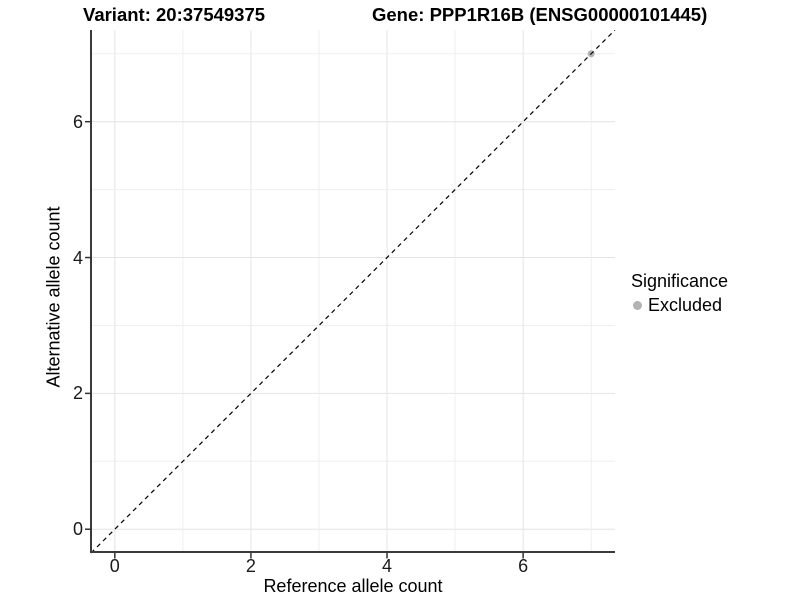  Describe the element at coordinates (540, 14) in the screenshot. I see `gene-title: Gene: PPP1R16B (ENSG00000101445)` at that location.